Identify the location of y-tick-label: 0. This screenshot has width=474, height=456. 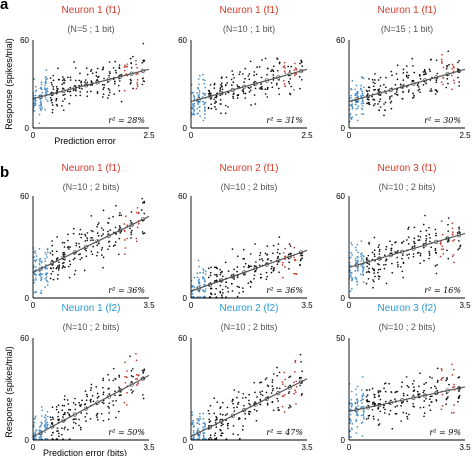
(185, 298).